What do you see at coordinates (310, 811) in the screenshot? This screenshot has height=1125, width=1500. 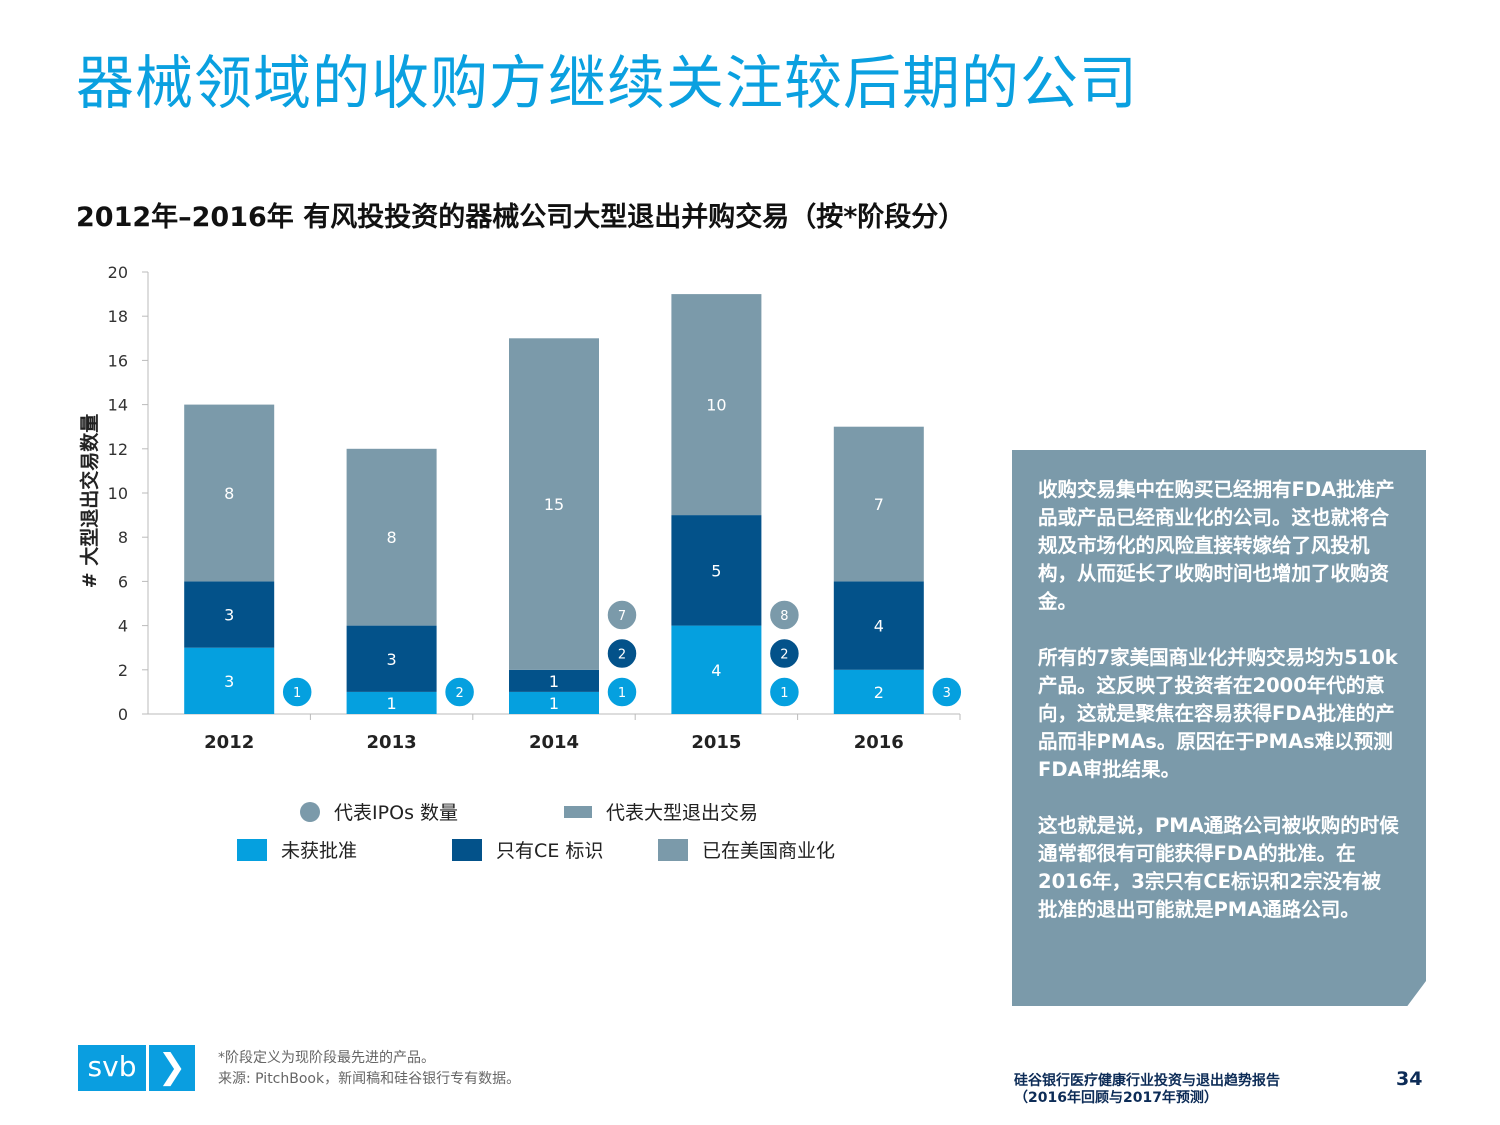 I see `ipo-circle-icon` at bounding box center [310, 811].